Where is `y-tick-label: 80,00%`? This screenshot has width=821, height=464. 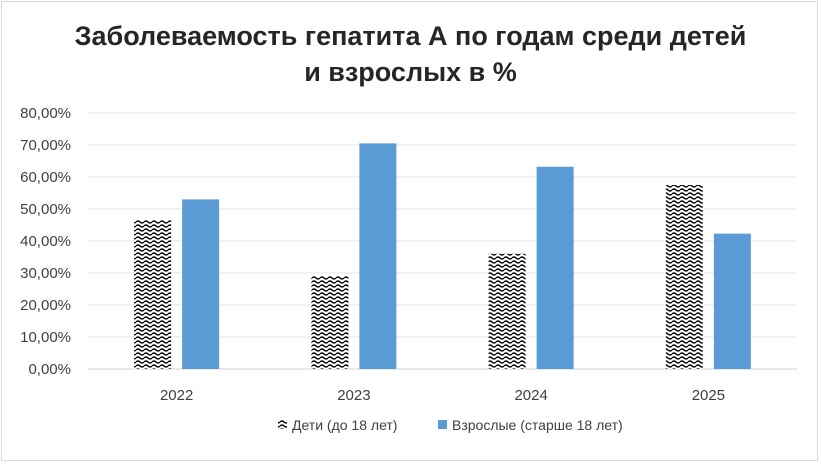 y-tick-label: 80,00% is located at coordinates (45, 113).